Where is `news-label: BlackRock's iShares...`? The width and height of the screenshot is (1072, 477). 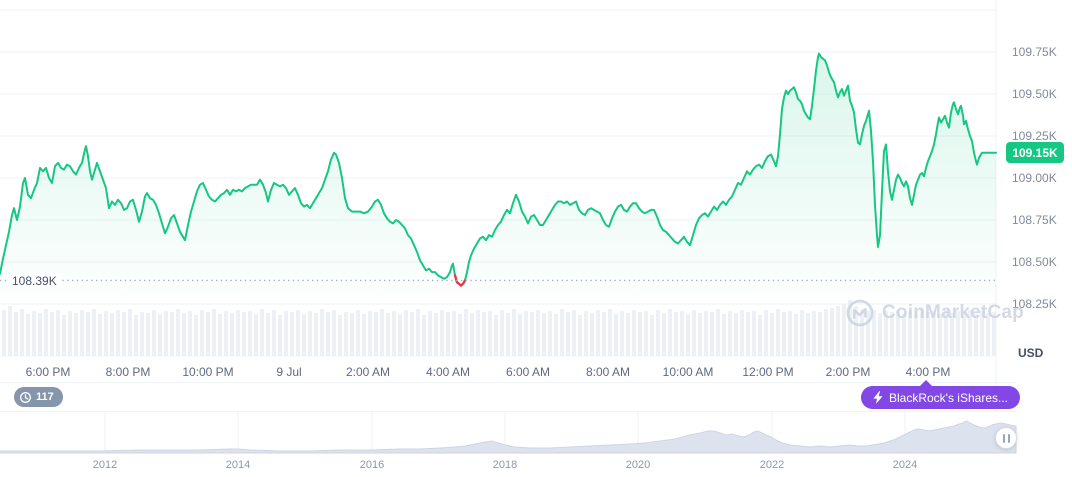 news-label: BlackRock's iShares... is located at coordinates (948, 397).